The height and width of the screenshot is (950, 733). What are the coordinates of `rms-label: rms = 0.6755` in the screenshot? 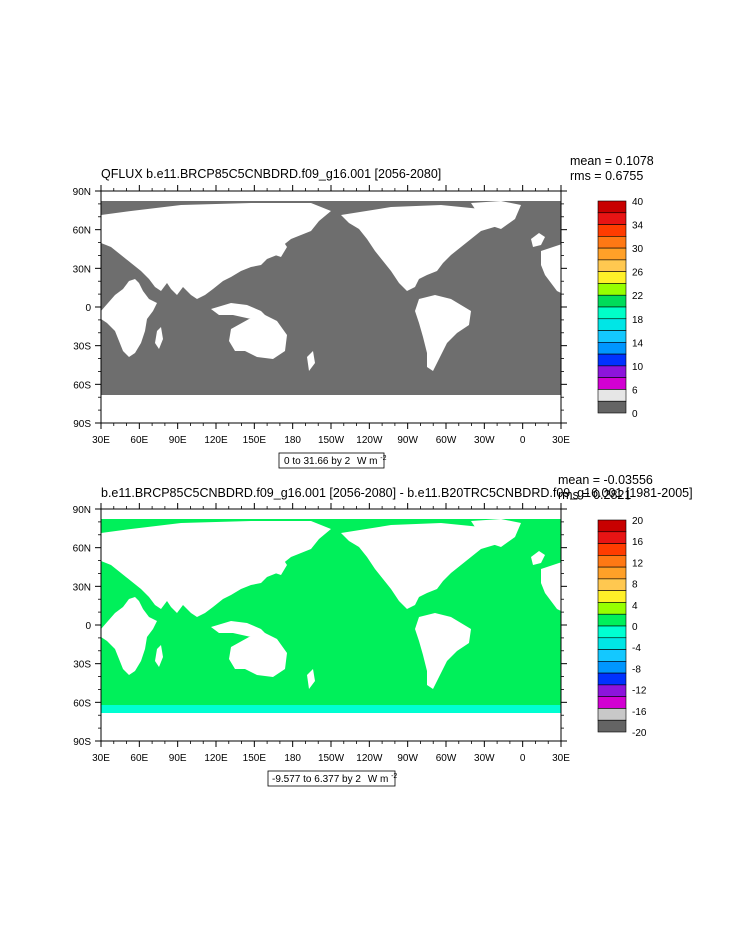 It's located at (606, 176).